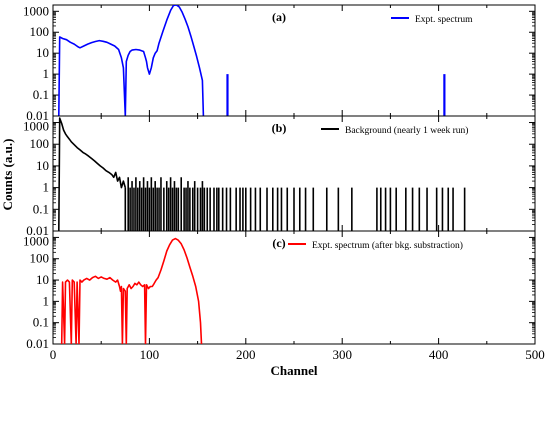  What do you see at coordinates (7, 175) in the screenshot?
I see `y-axis-label: Counts (a.u.)` at bounding box center [7, 175].